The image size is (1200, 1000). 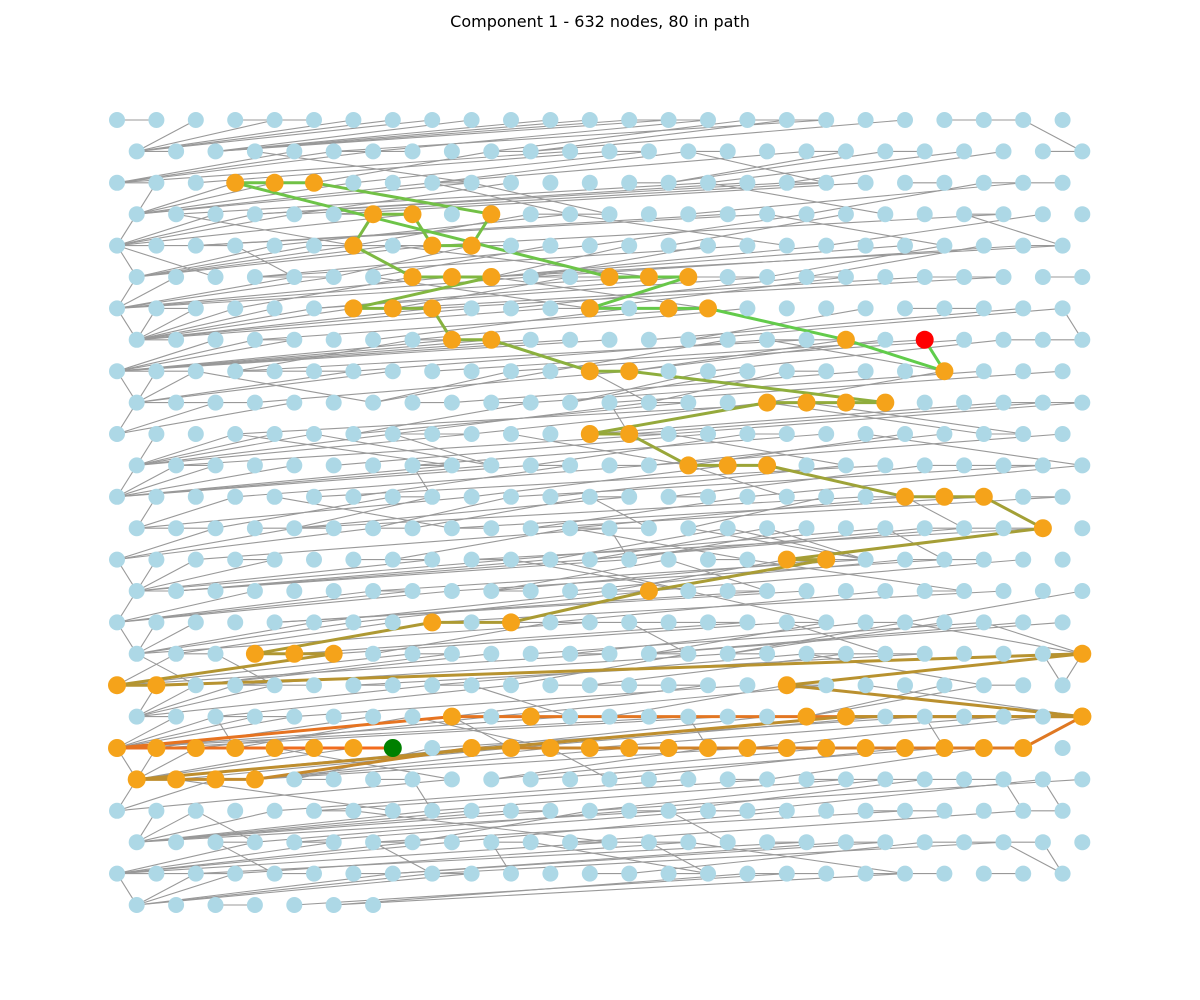 I want to click on path-edge, so click(x=639, y=292).